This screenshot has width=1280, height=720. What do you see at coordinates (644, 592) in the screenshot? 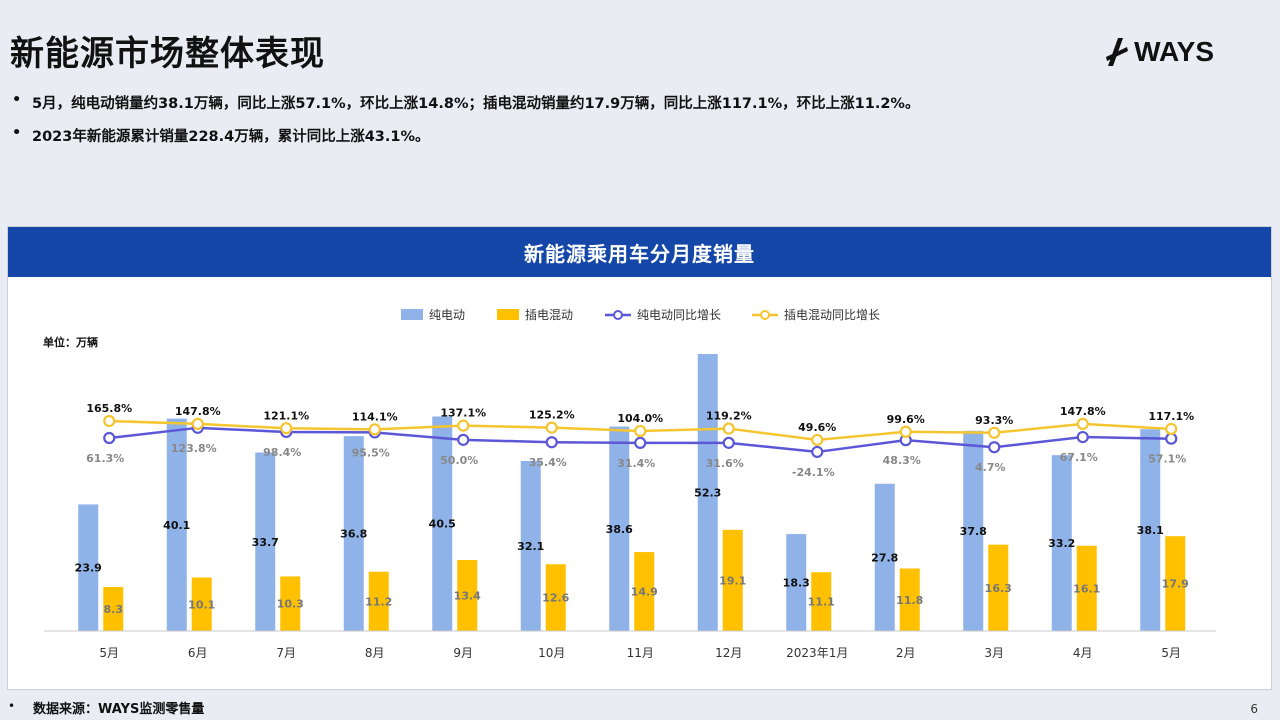
I see `phev-bar-label: 14.9` at bounding box center [644, 592].